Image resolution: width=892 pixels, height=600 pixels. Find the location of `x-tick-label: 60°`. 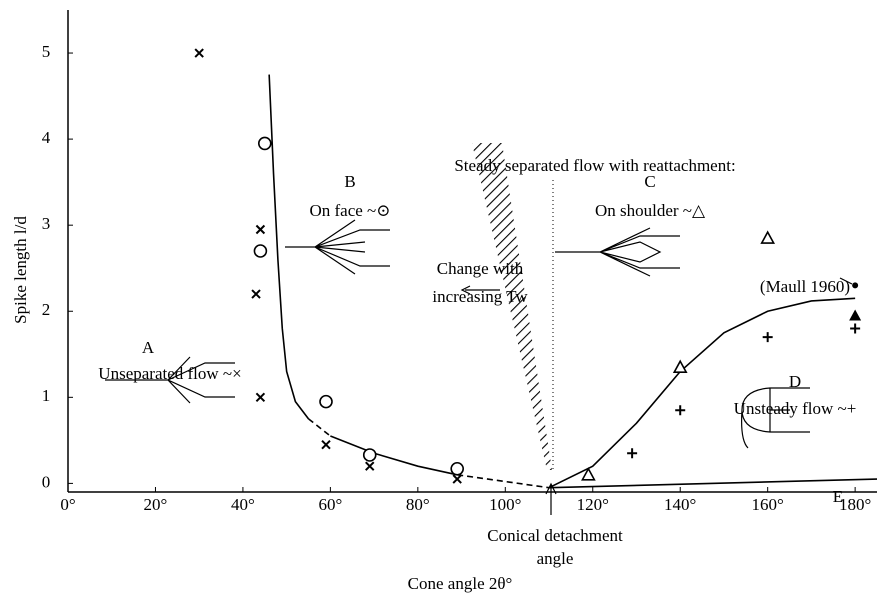

x-tick-label: 60° is located at coordinates (330, 504).